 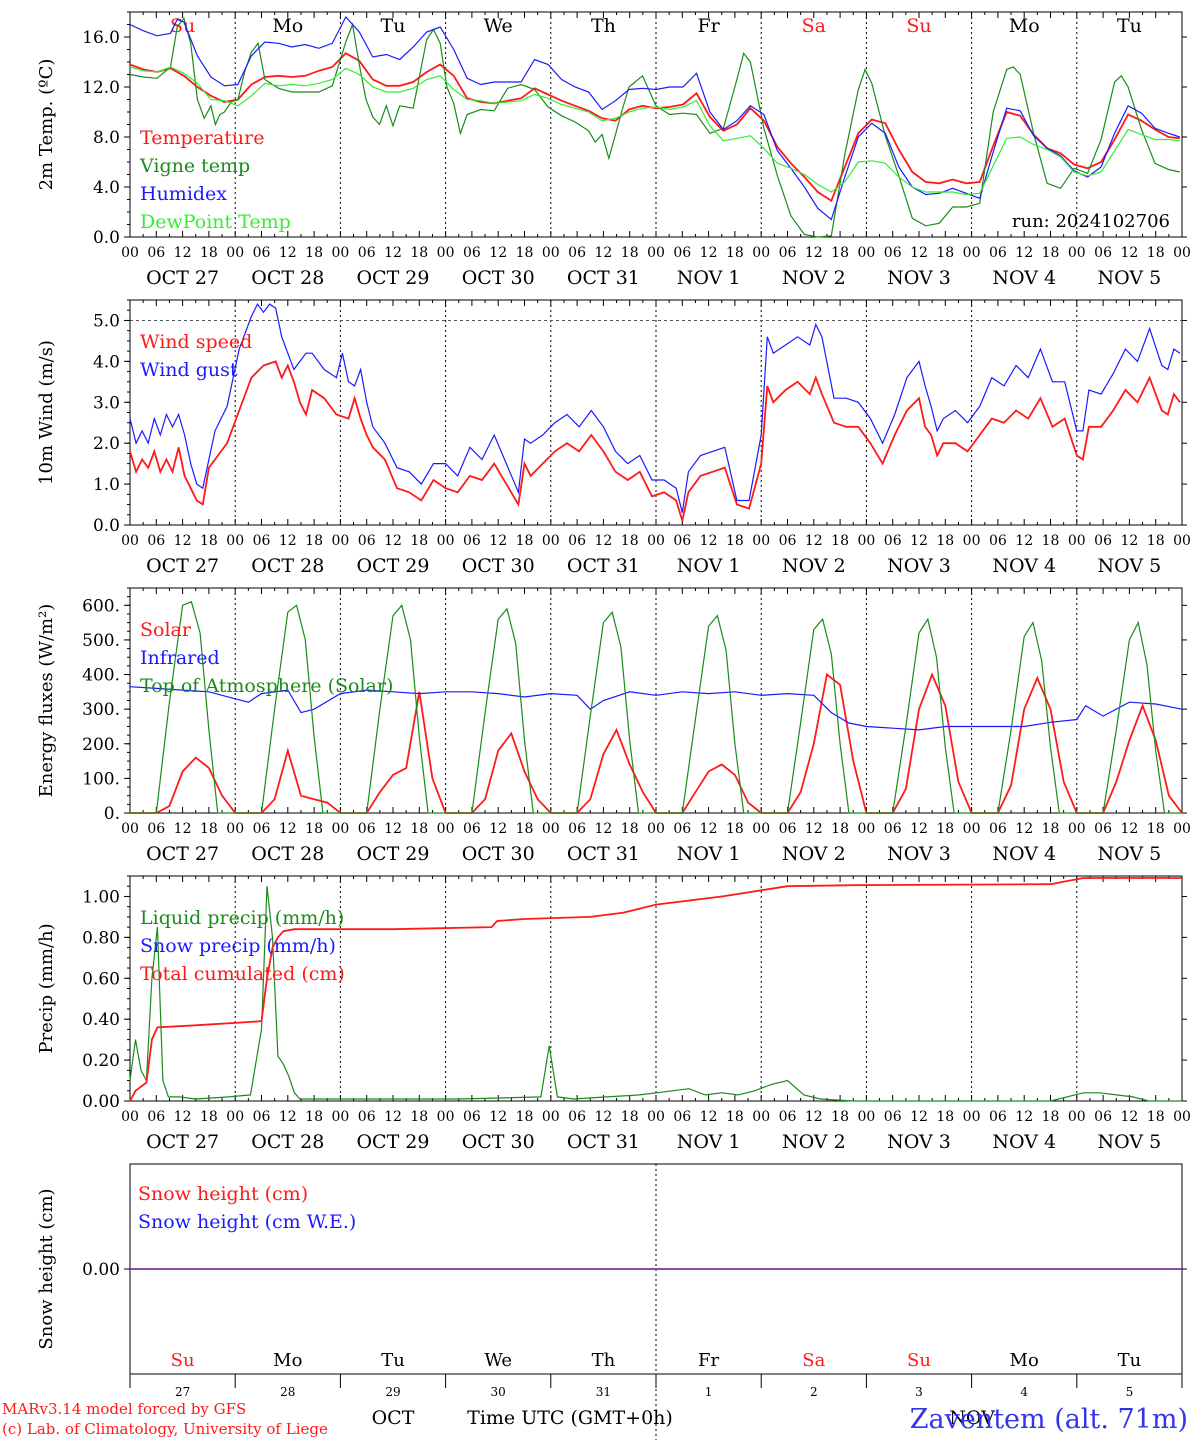 What do you see at coordinates (1024, 1360) in the screenshot?
I see `weekday-label: Mo` at bounding box center [1024, 1360].